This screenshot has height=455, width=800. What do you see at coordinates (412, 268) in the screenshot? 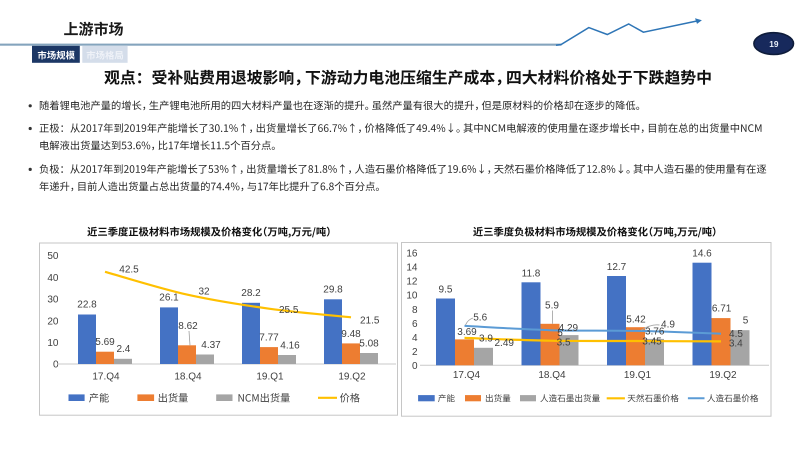
I see `svg-text: 14` at bounding box center [412, 268].